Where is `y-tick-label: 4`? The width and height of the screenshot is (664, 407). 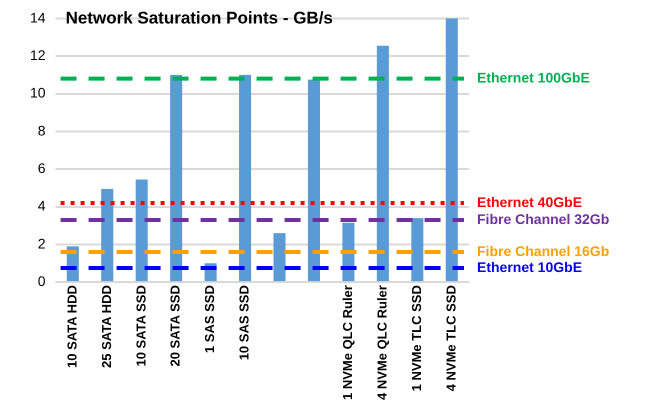
y-tick-label: 4 is located at coordinates (42, 206).